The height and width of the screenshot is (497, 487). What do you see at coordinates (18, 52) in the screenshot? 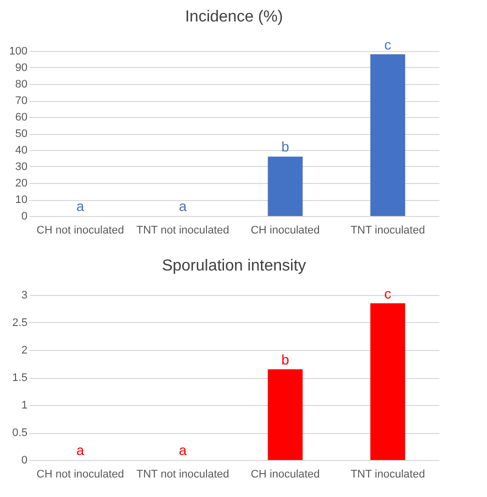
I see `y-tick-label: 100` at bounding box center [18, 52].